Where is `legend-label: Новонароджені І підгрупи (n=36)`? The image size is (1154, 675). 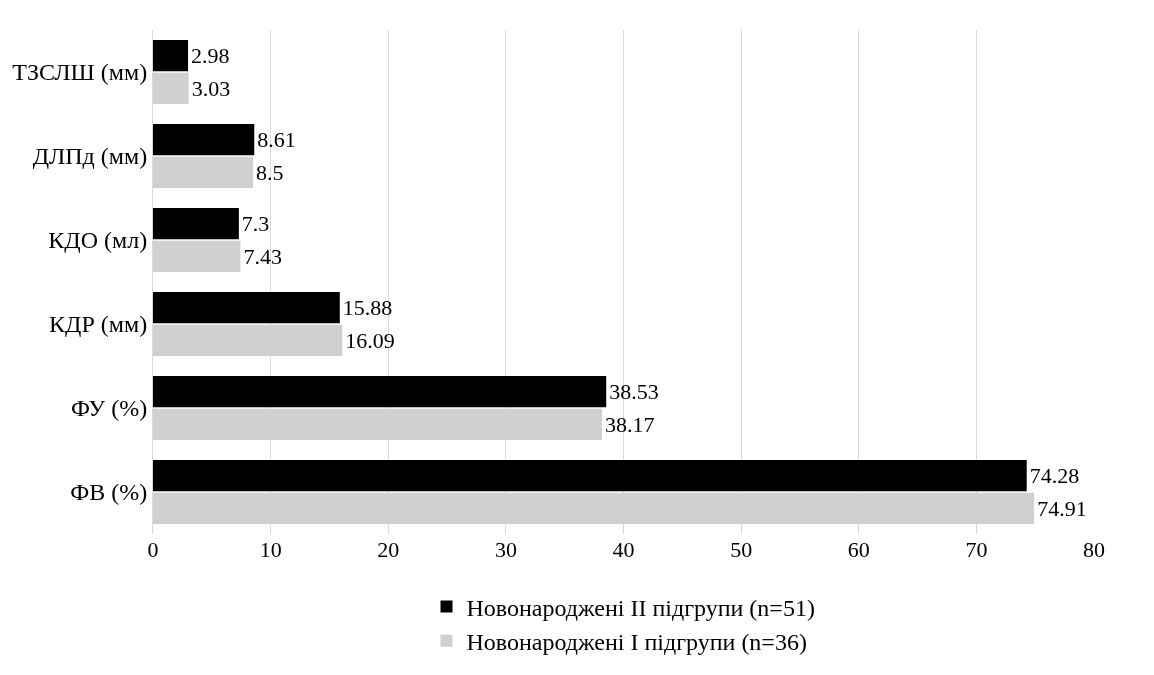
legend-label: Новонароджені І підгрупи (n=36) is located at coordinates (636, 642).